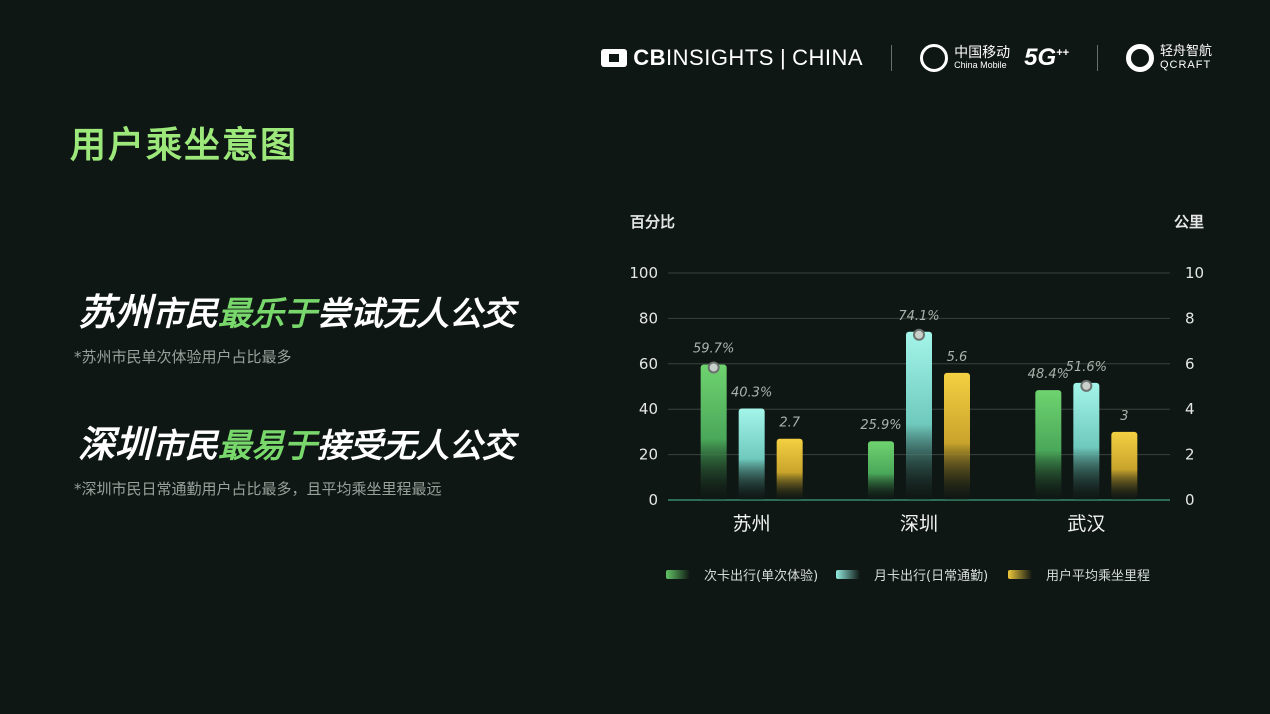 Image resolution: width=1270 pixels, height=714 pixels. What do you see at coordinates (982, 52) in the screenshot?
I see `china-mobile-cn: 中国移动` at bounding box center [982, 52].